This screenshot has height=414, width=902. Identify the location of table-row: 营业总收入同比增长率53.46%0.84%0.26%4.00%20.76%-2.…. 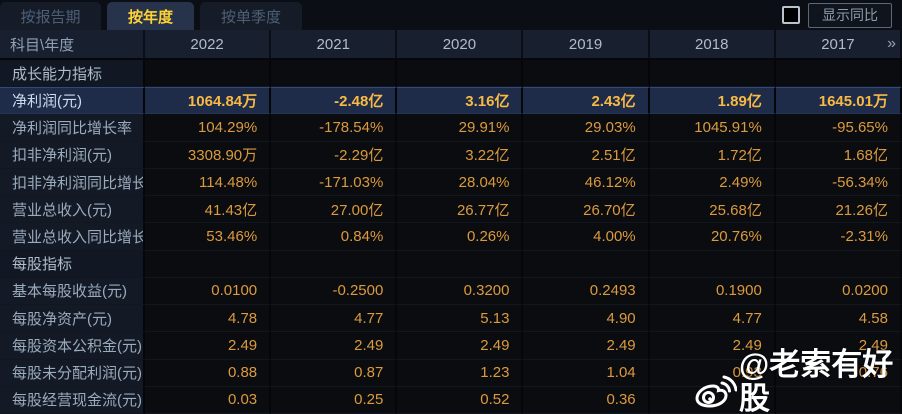
(451, 237).